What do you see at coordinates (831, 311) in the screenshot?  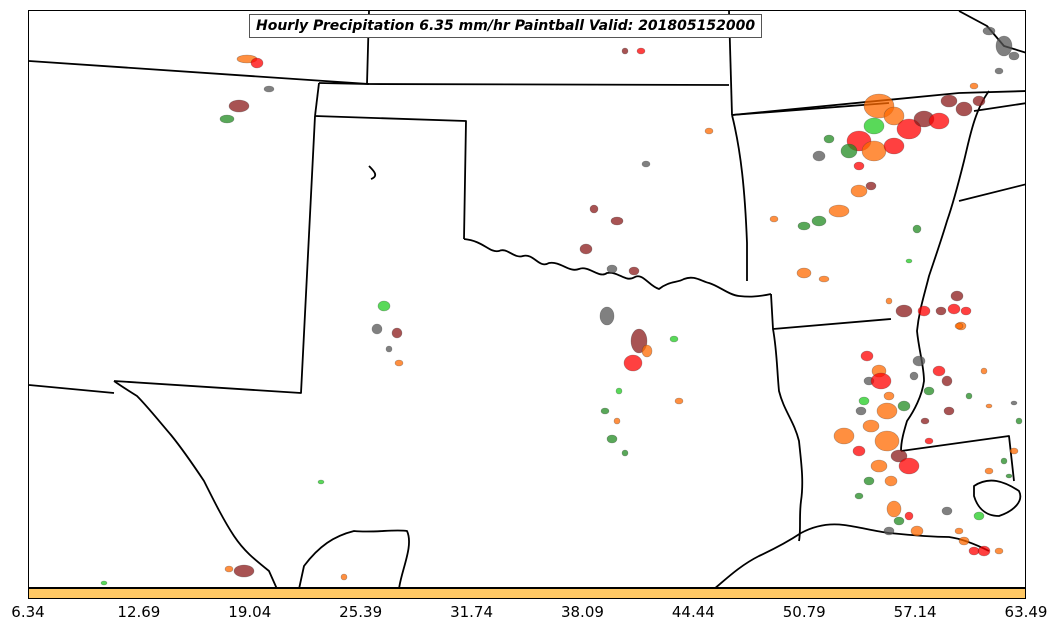 I see `boundary-tx-ar` at bounding box center [831, 311].